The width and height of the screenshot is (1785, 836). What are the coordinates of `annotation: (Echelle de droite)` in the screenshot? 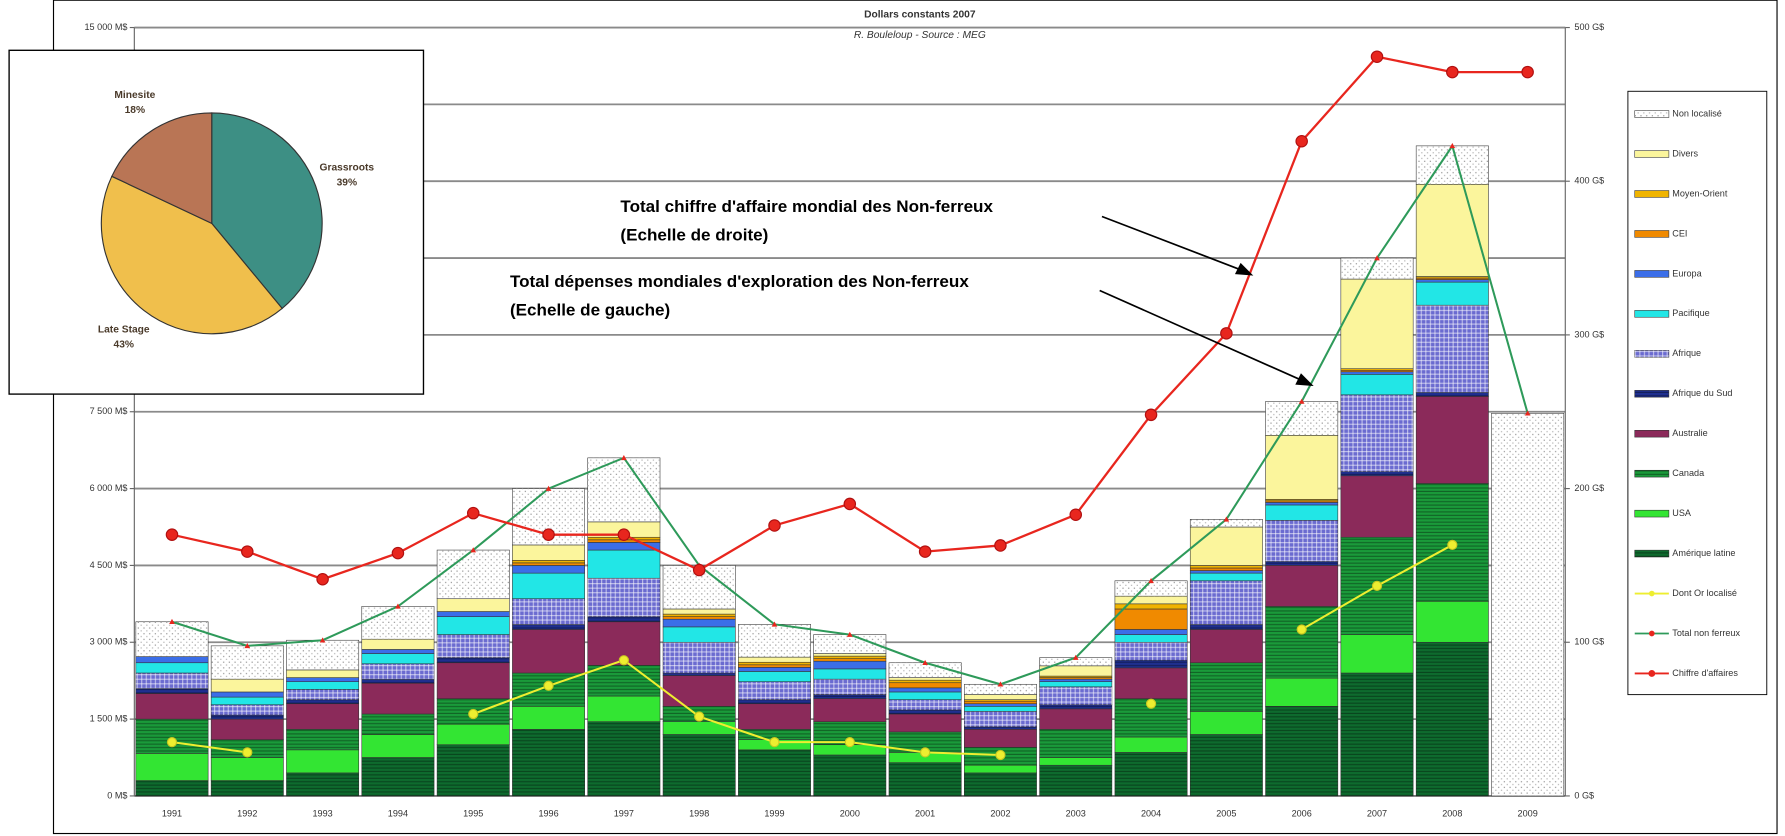 It's located at (694, 234).